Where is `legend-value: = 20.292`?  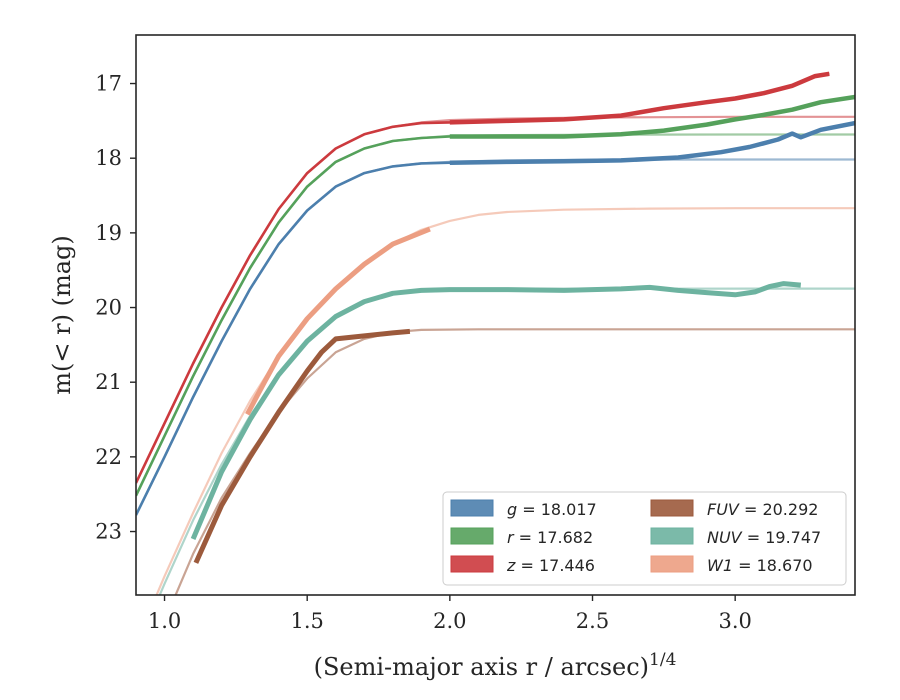
legend-value: = 20.292 is located at coordinates (779, 509).